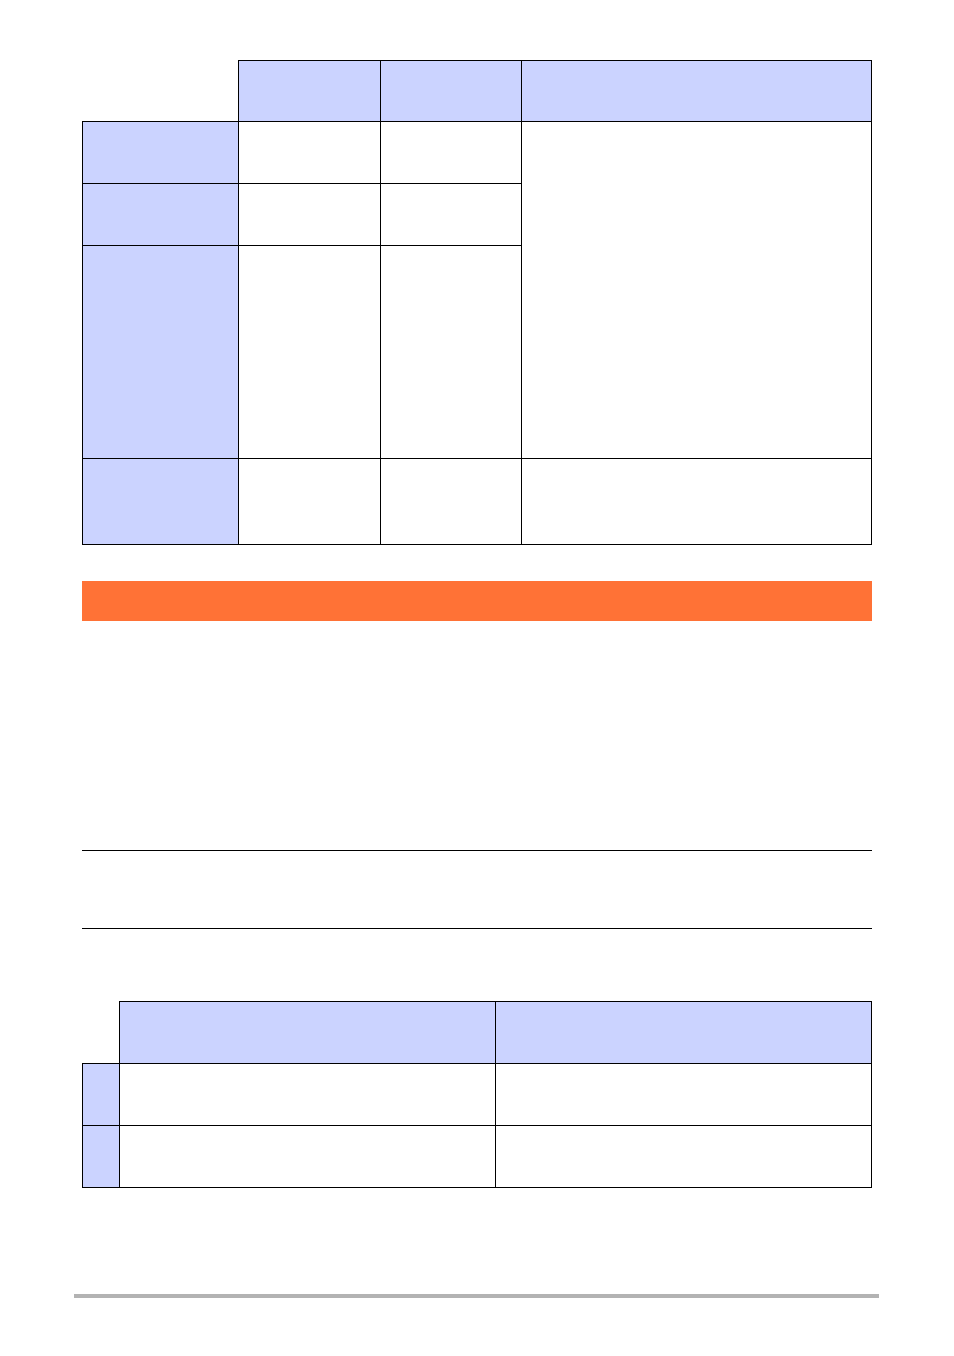 The width and height of the screenshot is (954, 1356). Describe the element at coordinates (476, 1296) in the screenshot. I see `footer-rule` at that location.